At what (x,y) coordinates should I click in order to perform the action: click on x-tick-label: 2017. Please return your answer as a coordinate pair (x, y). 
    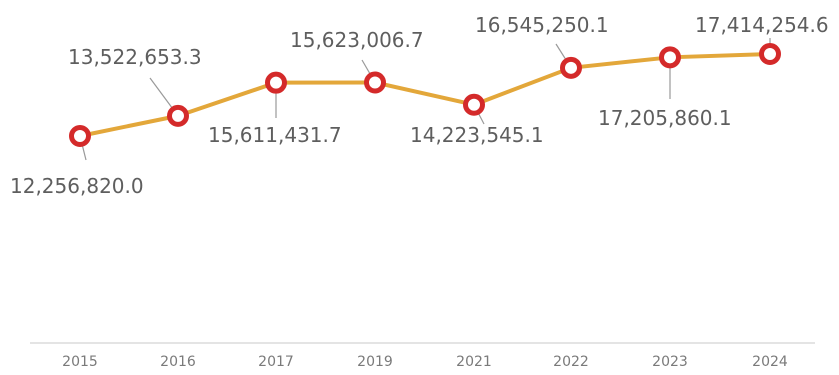
    Looking at the image, I should click on (276, 362).